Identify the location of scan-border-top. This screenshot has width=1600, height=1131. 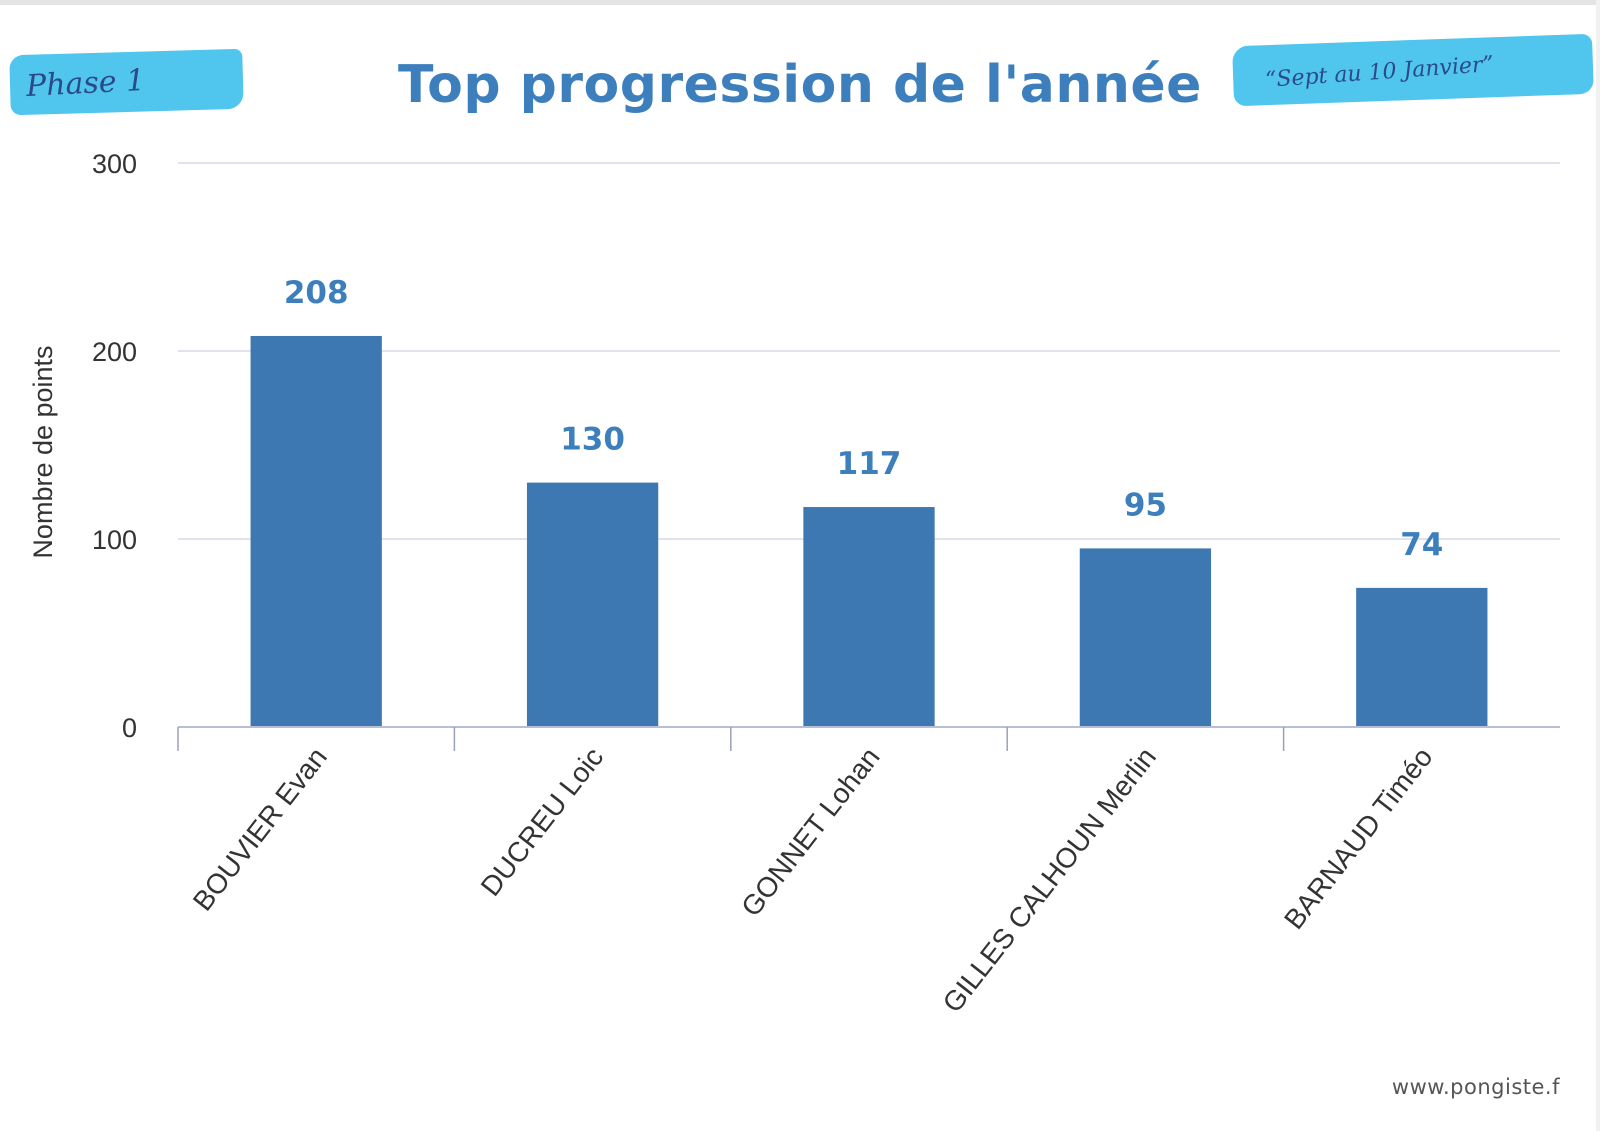
(800, 2).